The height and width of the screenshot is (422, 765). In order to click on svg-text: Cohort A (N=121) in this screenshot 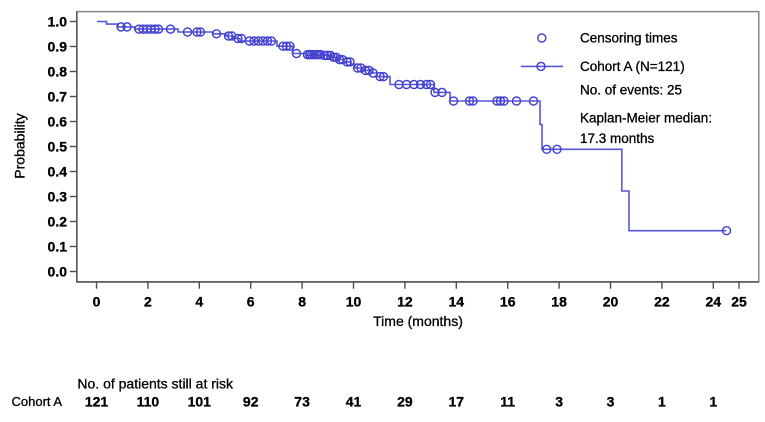, I will do `click(632, 66)`.